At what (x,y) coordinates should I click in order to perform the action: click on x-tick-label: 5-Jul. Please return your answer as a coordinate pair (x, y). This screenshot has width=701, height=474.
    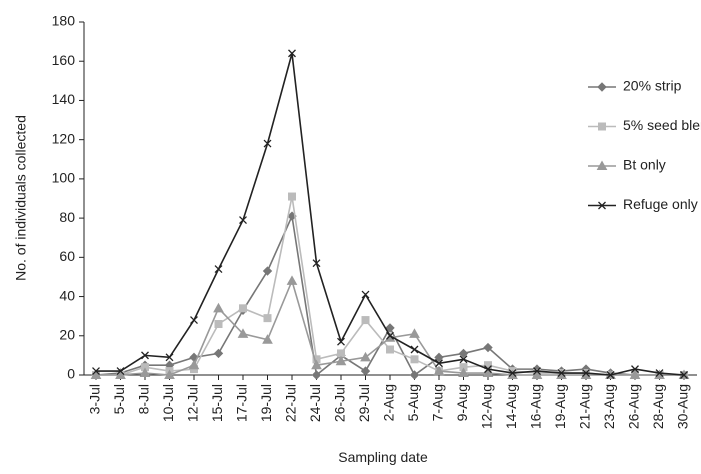
    Looking at the image, I should click on (119, 399).